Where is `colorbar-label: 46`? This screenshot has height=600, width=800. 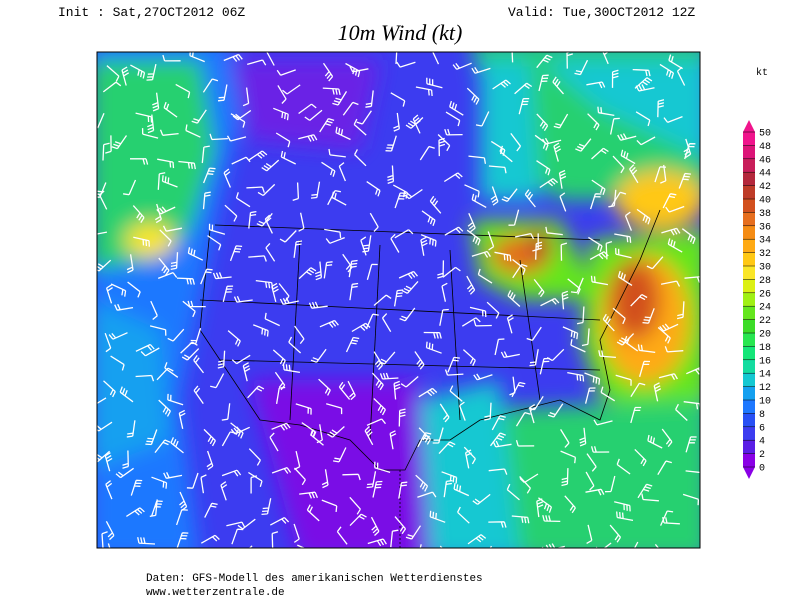 colorbar-label: 46 is located at coordinates (765, 160).